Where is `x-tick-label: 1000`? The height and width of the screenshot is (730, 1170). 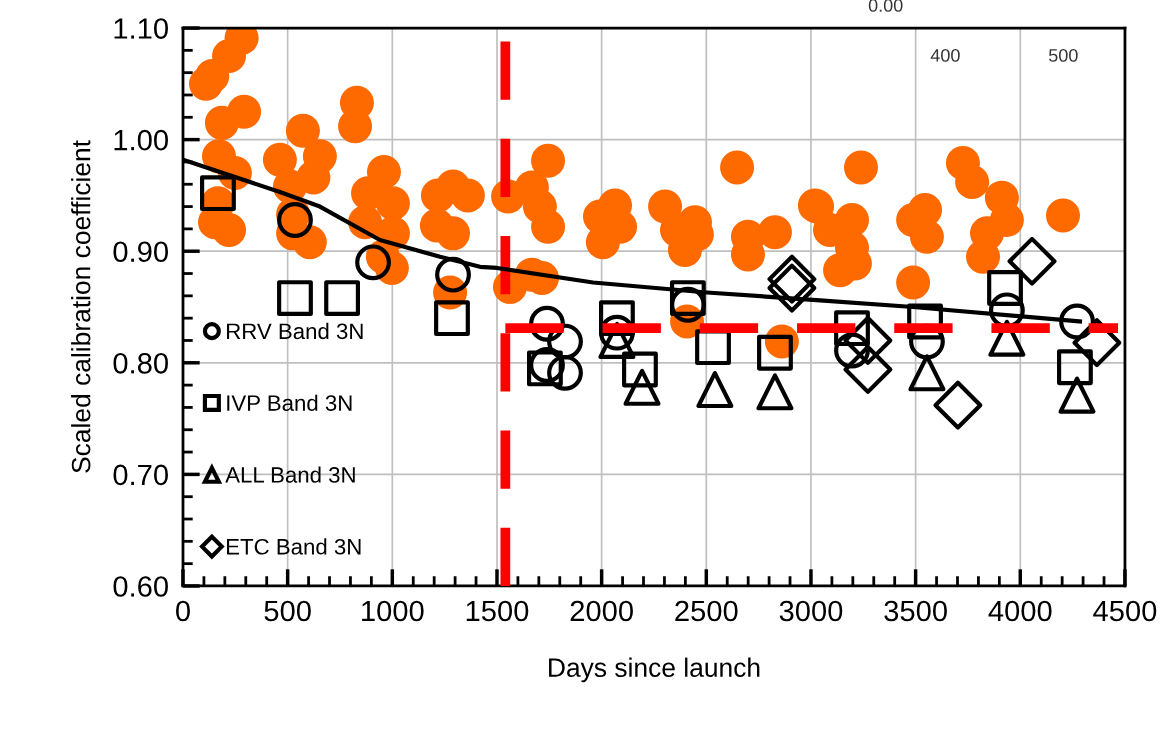
x-tick-label: 1000 is located at coordinates (393, 611).